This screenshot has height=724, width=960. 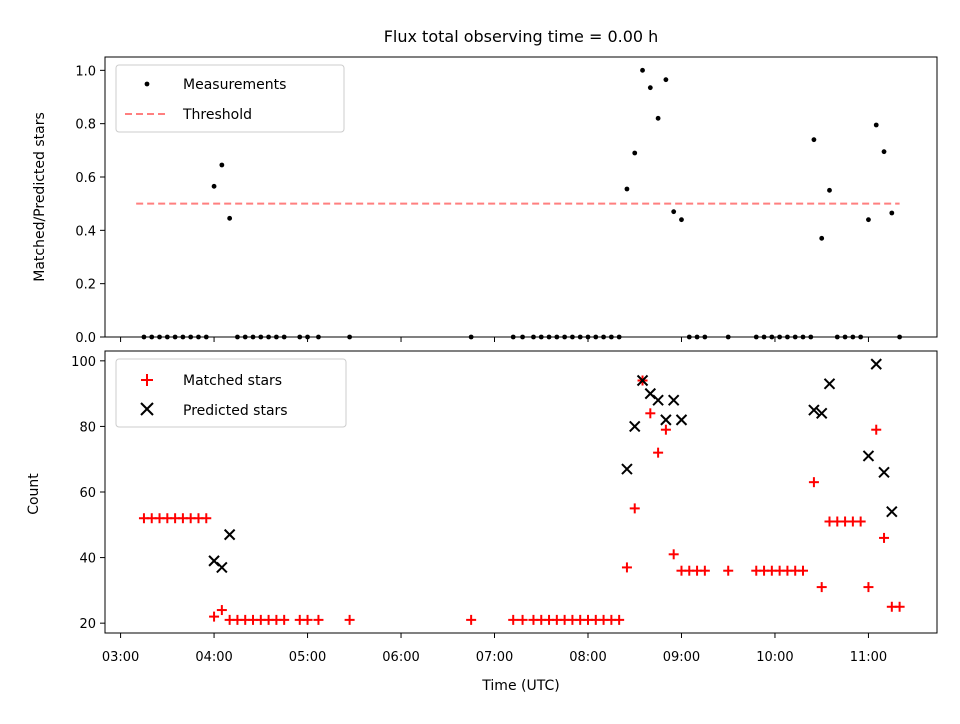 What do you see at coordinates (85, 285) in the screenshot?
I see `top-y-tick-label: 0.2` at bounding box center [85, 285].